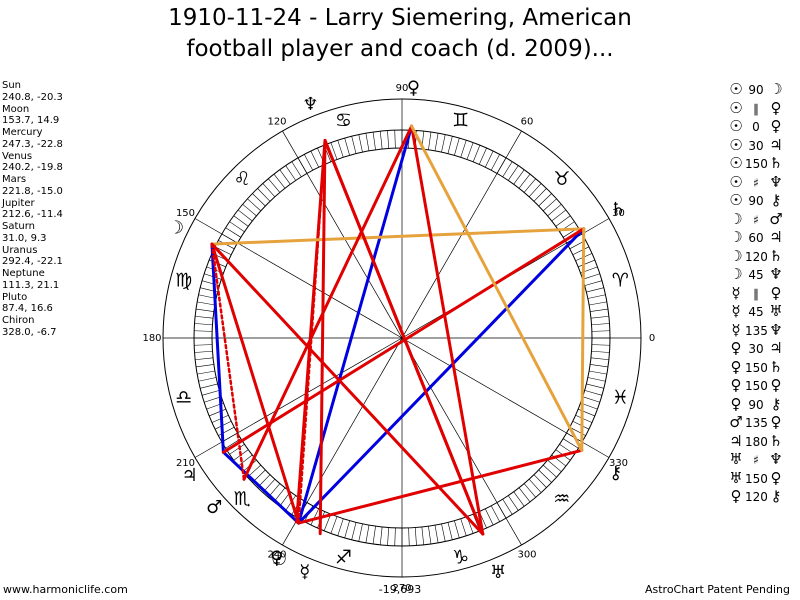 The height and width of the screenshot is (600, 800). Describe the element at coordinates (460, 121) in the screenshot. I see `zodiac-gemini-icon: ♊` at that location.